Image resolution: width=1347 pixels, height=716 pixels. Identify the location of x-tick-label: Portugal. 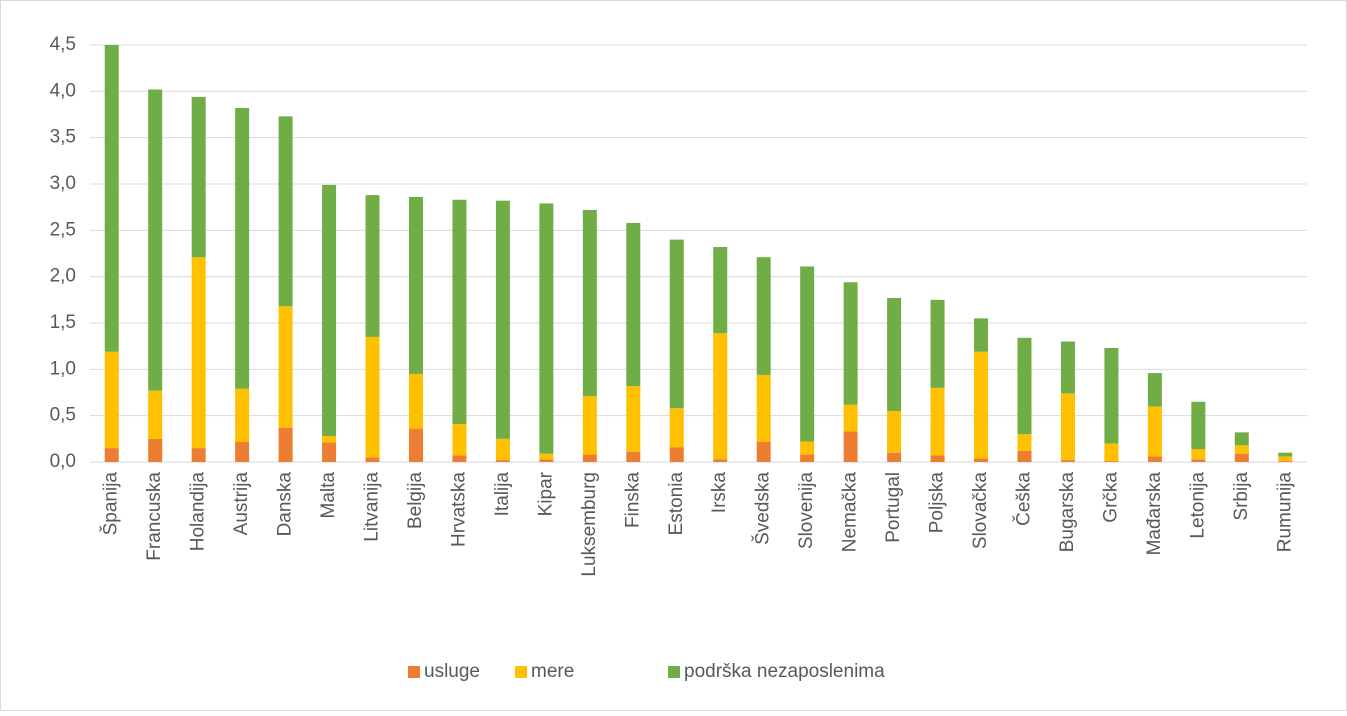
(893, 507).